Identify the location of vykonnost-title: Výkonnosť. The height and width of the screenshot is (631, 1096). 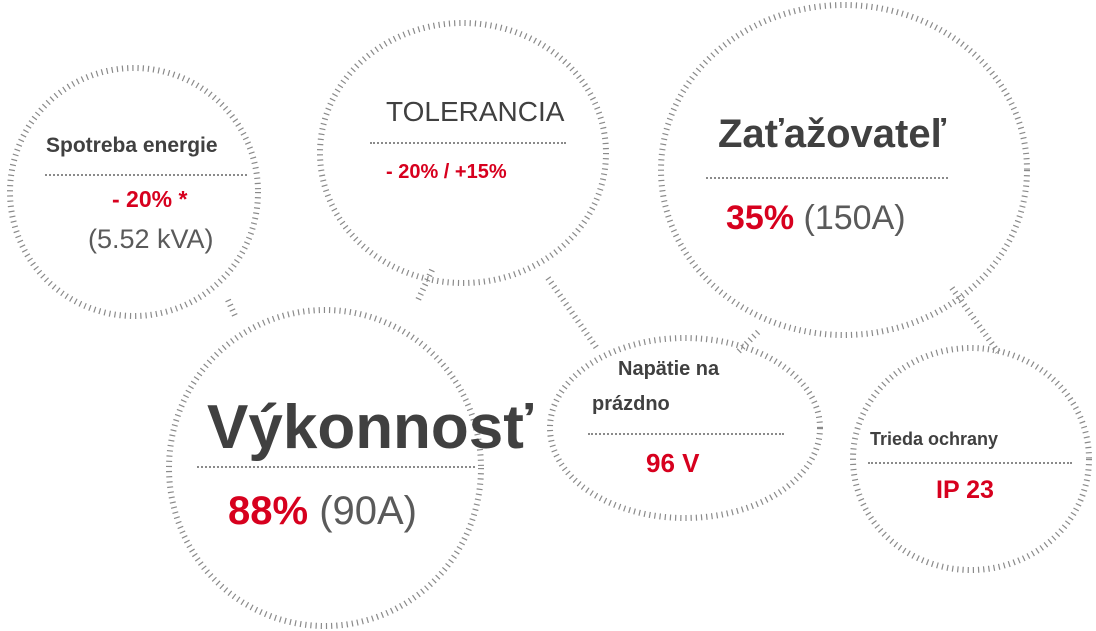
(370, 427).